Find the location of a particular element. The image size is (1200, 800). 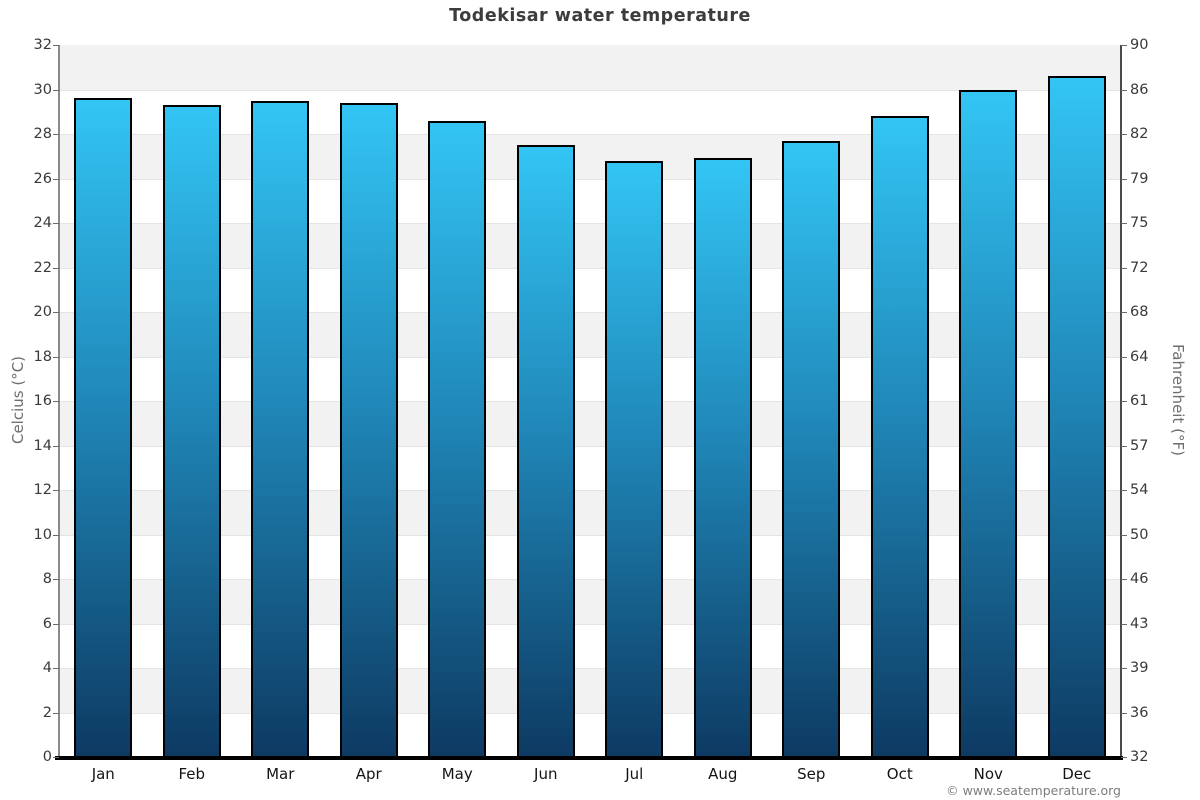

y-tick-left-6: 6 is located at coordinates (47, 623).